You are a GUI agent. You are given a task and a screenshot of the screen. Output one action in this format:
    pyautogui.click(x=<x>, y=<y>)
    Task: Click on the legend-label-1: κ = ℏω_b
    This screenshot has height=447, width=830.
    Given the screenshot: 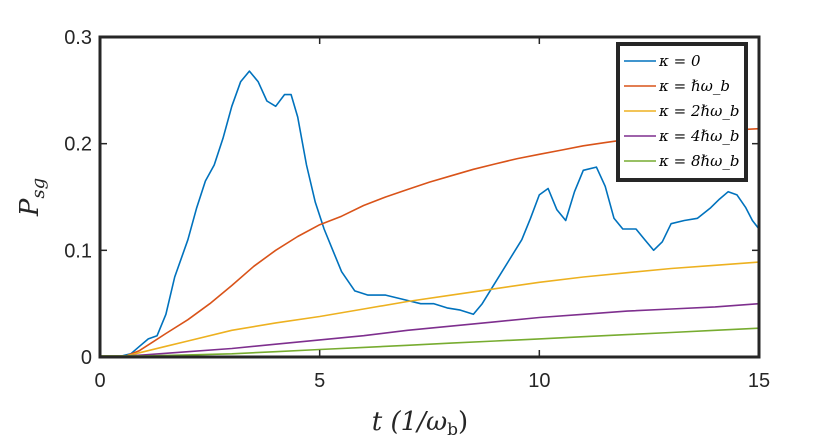 What is the action you would take?
    pyautogui.click(x=694, y=86)
    